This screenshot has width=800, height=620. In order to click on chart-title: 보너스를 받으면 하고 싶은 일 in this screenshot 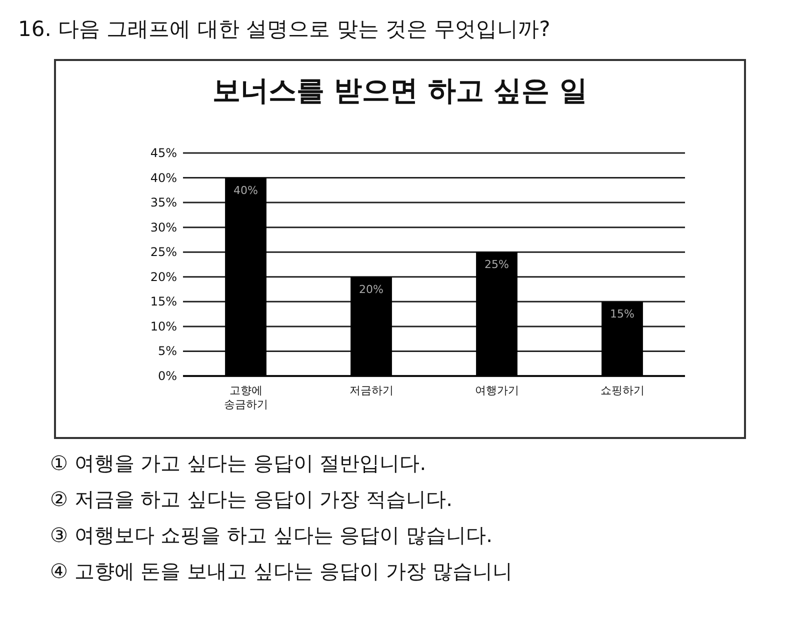, I will do `click(400, 90)`.